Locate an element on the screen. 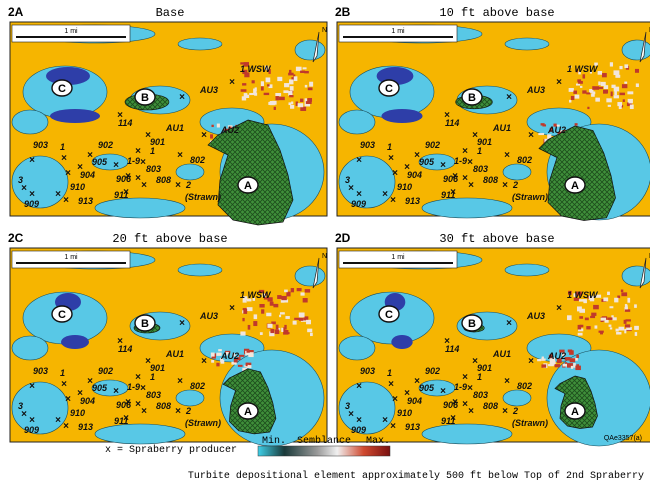 This screenshot has width=650, height=488. well-label: AU3 is located at coordinates (535, 316).